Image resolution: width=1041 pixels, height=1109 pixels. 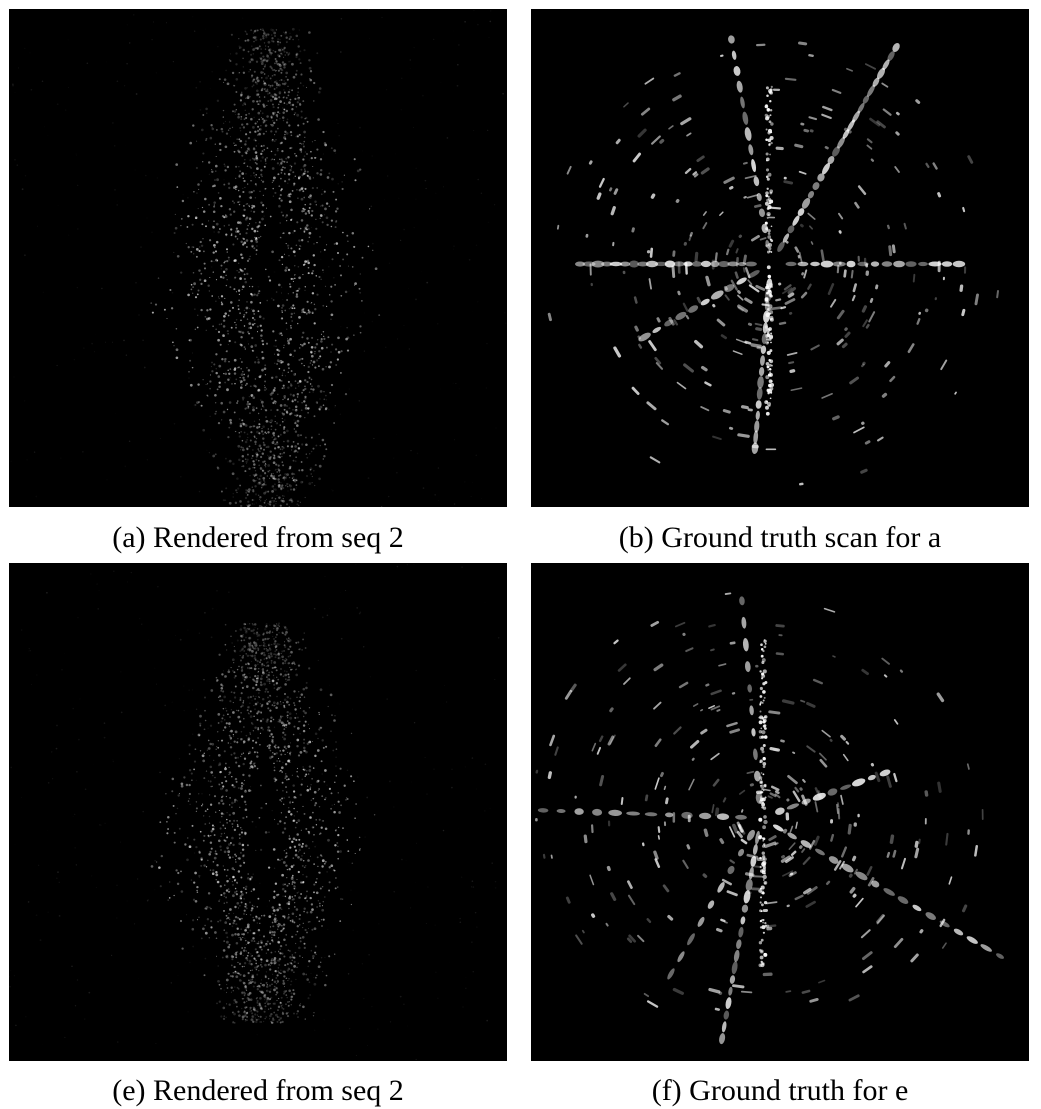 I want to click on panel-b-caption: (b) Ground truth scan for a, so click(x=780, y=537).